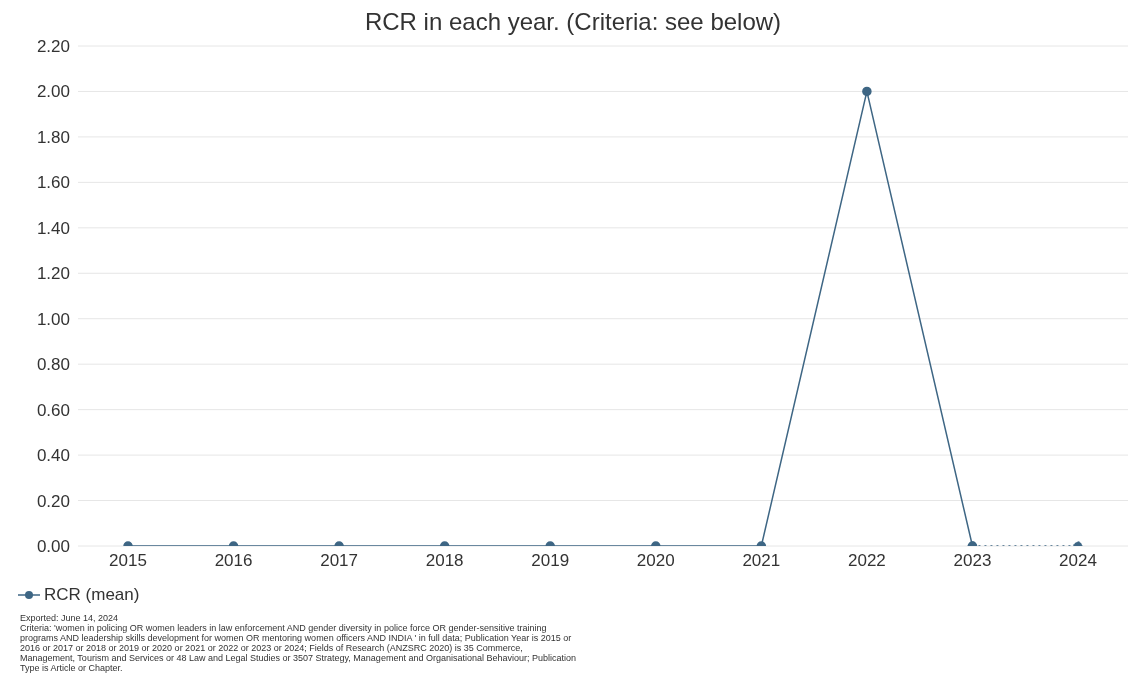 This screenshot has height=679, width=1146. I want to click on x-tick-label: 2024, so click(1078, 561).